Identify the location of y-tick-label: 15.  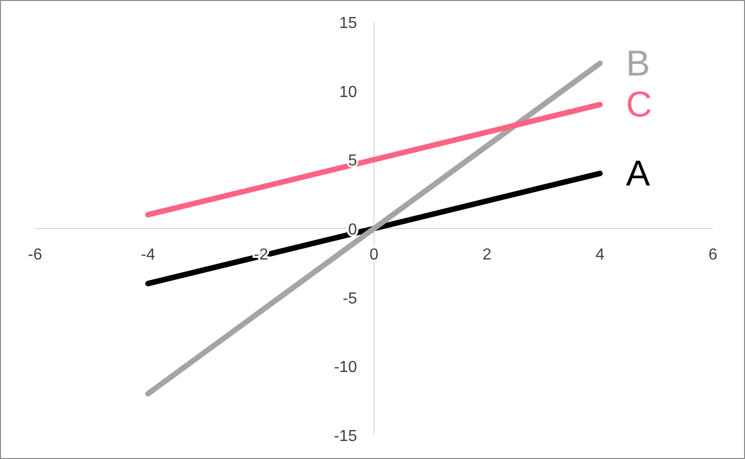
(348, 23).